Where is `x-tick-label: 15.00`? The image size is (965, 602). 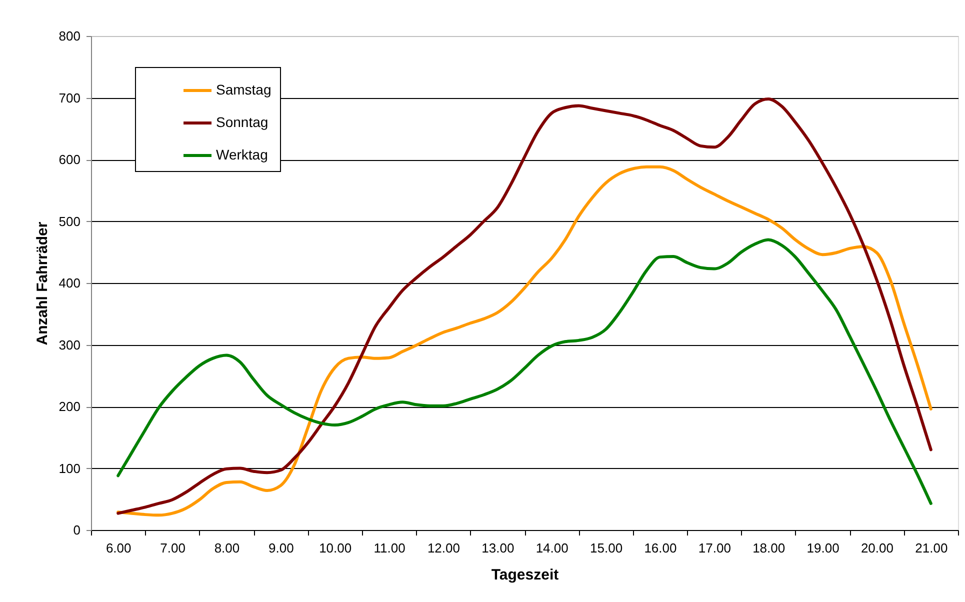
x-tick-label: 15.00 is located at coordinates (606, 548).